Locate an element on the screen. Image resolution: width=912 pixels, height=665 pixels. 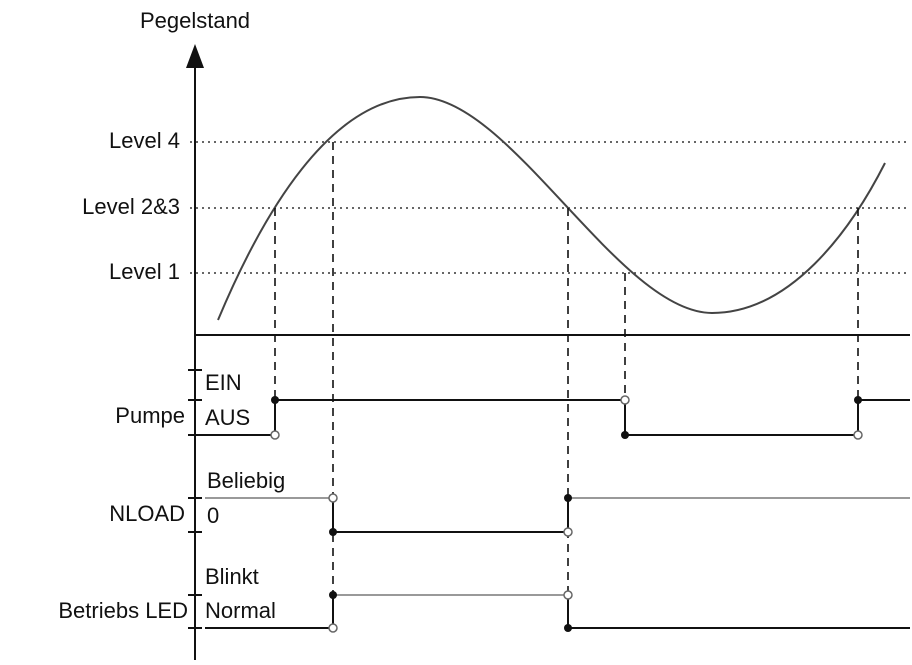
state-label: AUS is located at coordinates (227, 417).